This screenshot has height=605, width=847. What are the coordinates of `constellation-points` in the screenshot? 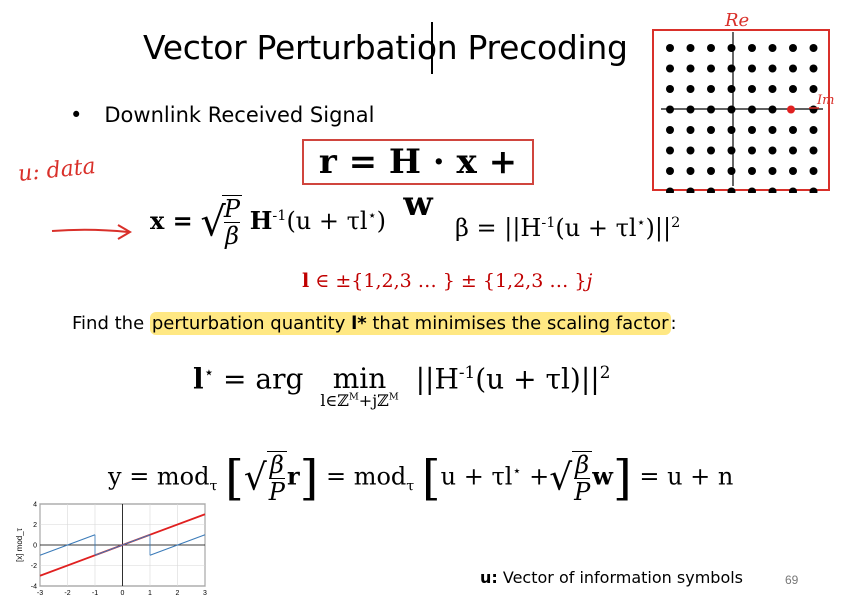 It's located at (742, 118).